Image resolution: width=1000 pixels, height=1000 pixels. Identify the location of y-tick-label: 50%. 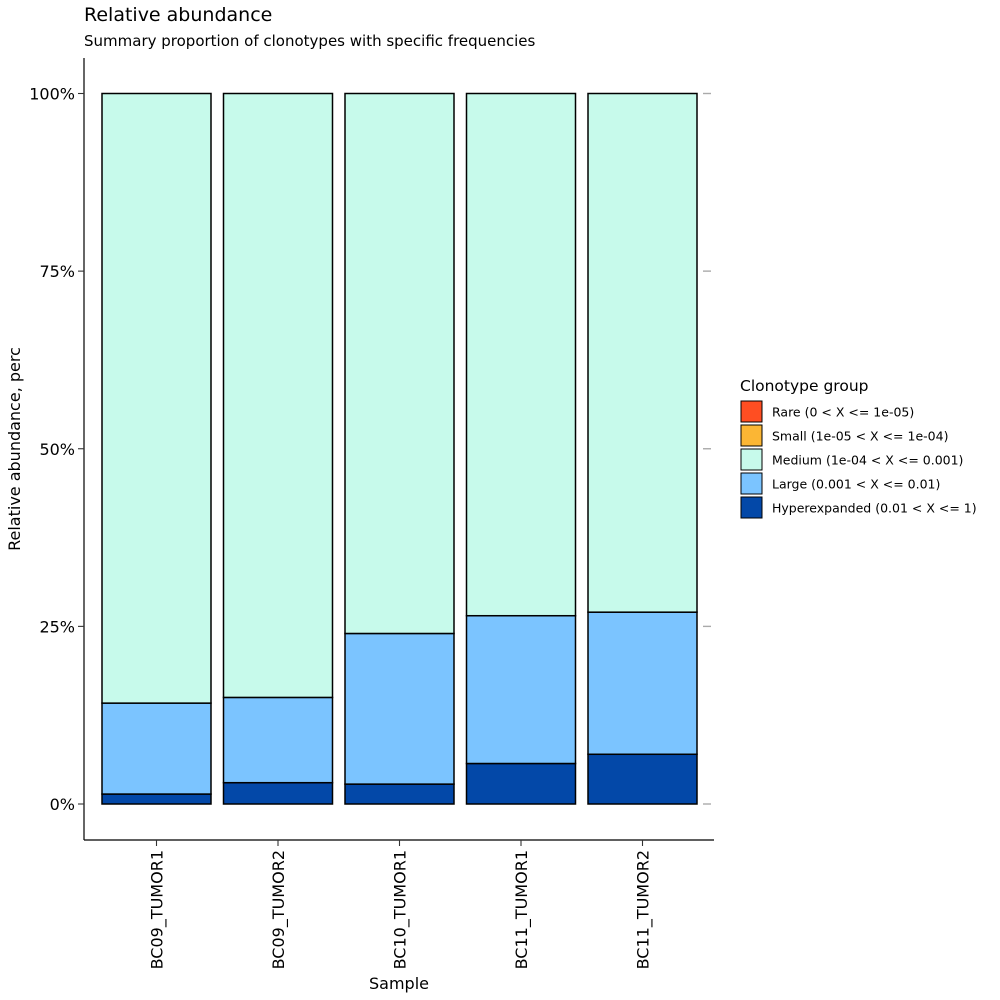
(57, 449).